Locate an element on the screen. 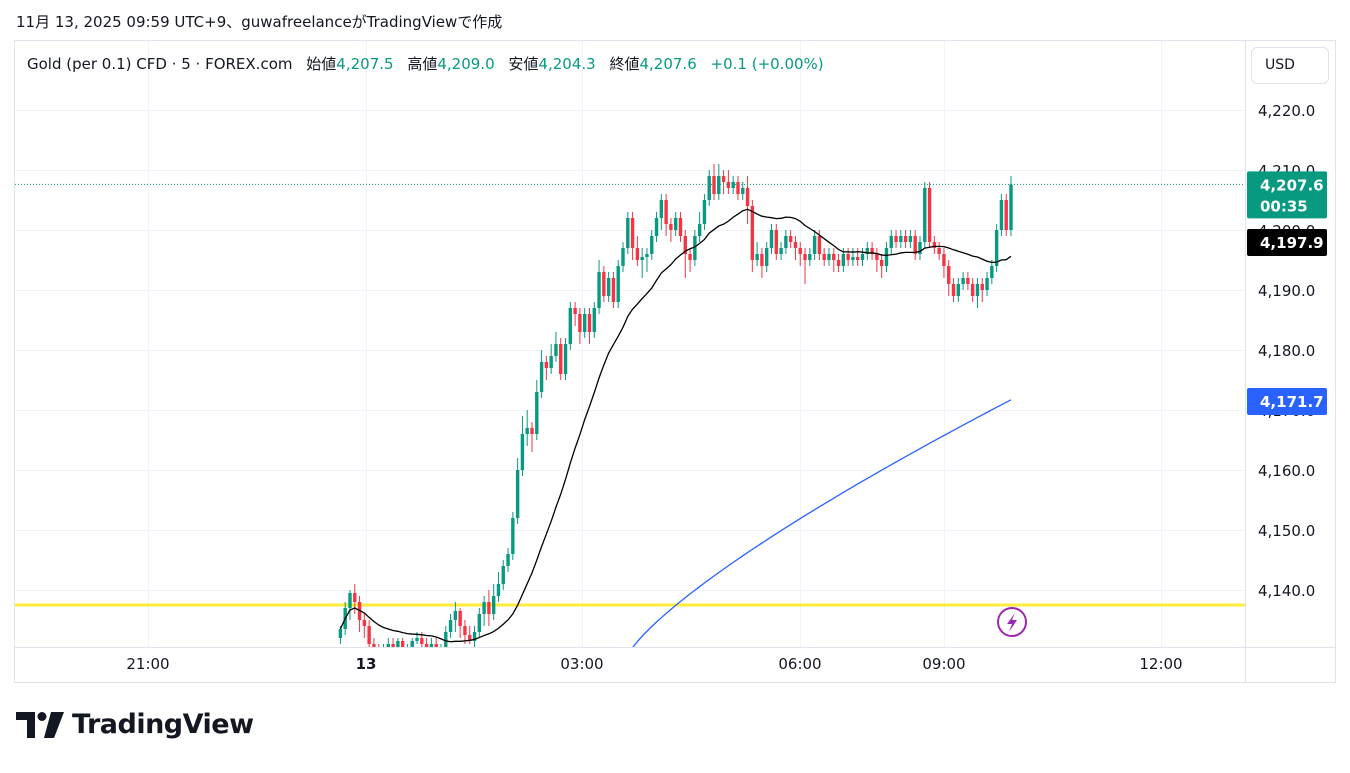  tradingview-logo-icon is located at coordinates (40, 724).